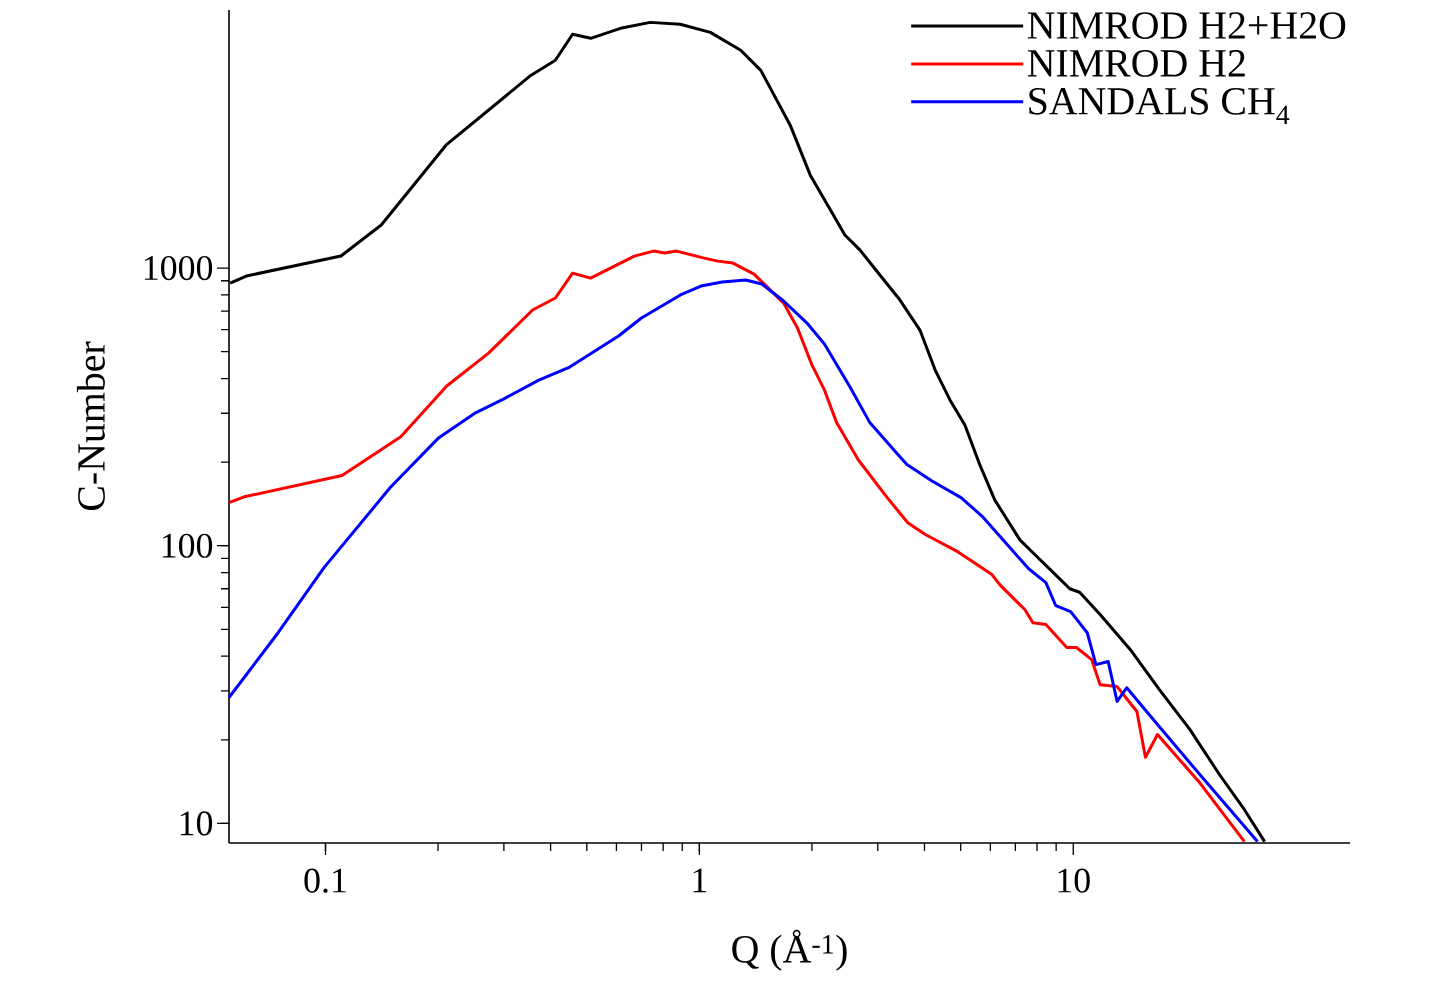  What do you see at coordinates (1159, 106) in the screenshot?
I see `legend-label: SANDALS CH$_{4}$` at bounding box center [1159, 106].